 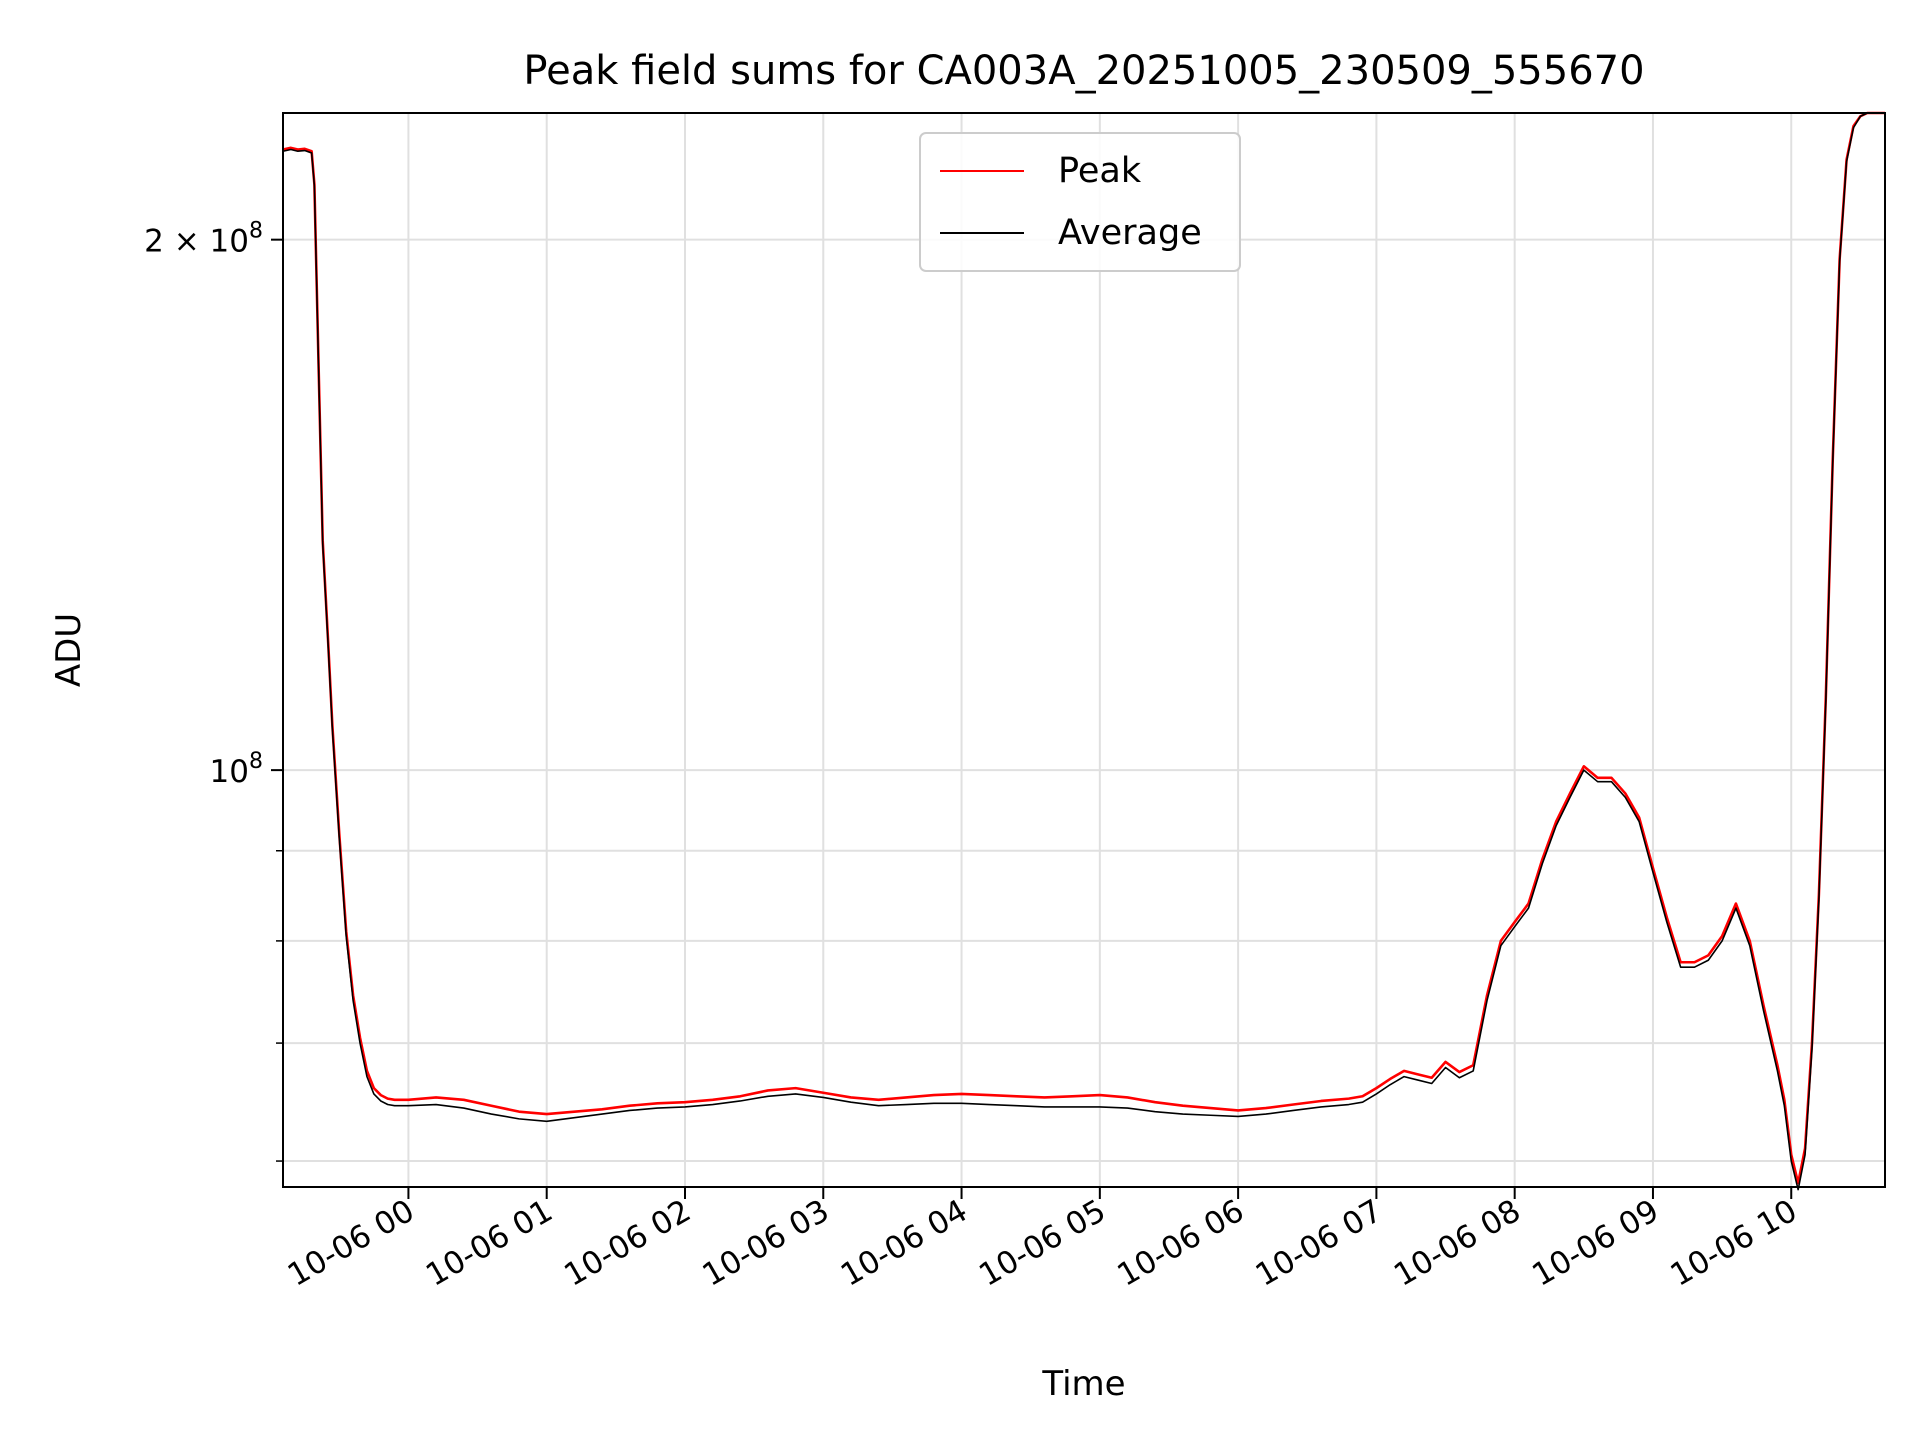 What do you see at coordinates (176, 242) in the screenshot?
I see `y-tick-label-coefficient: 2 ×` at bounding box center [176, 242].